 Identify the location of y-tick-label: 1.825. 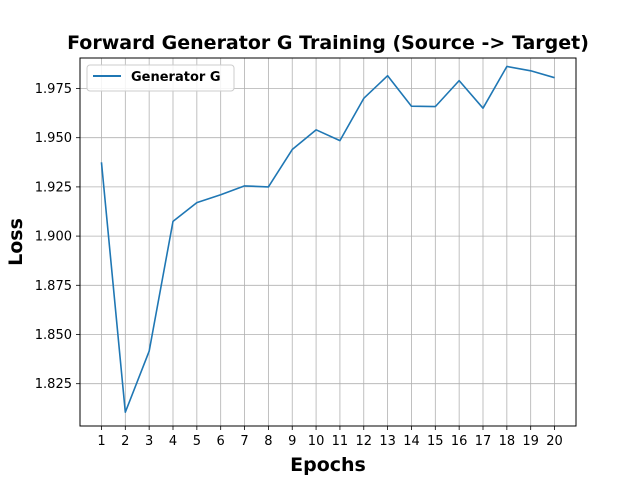
(53, 384).